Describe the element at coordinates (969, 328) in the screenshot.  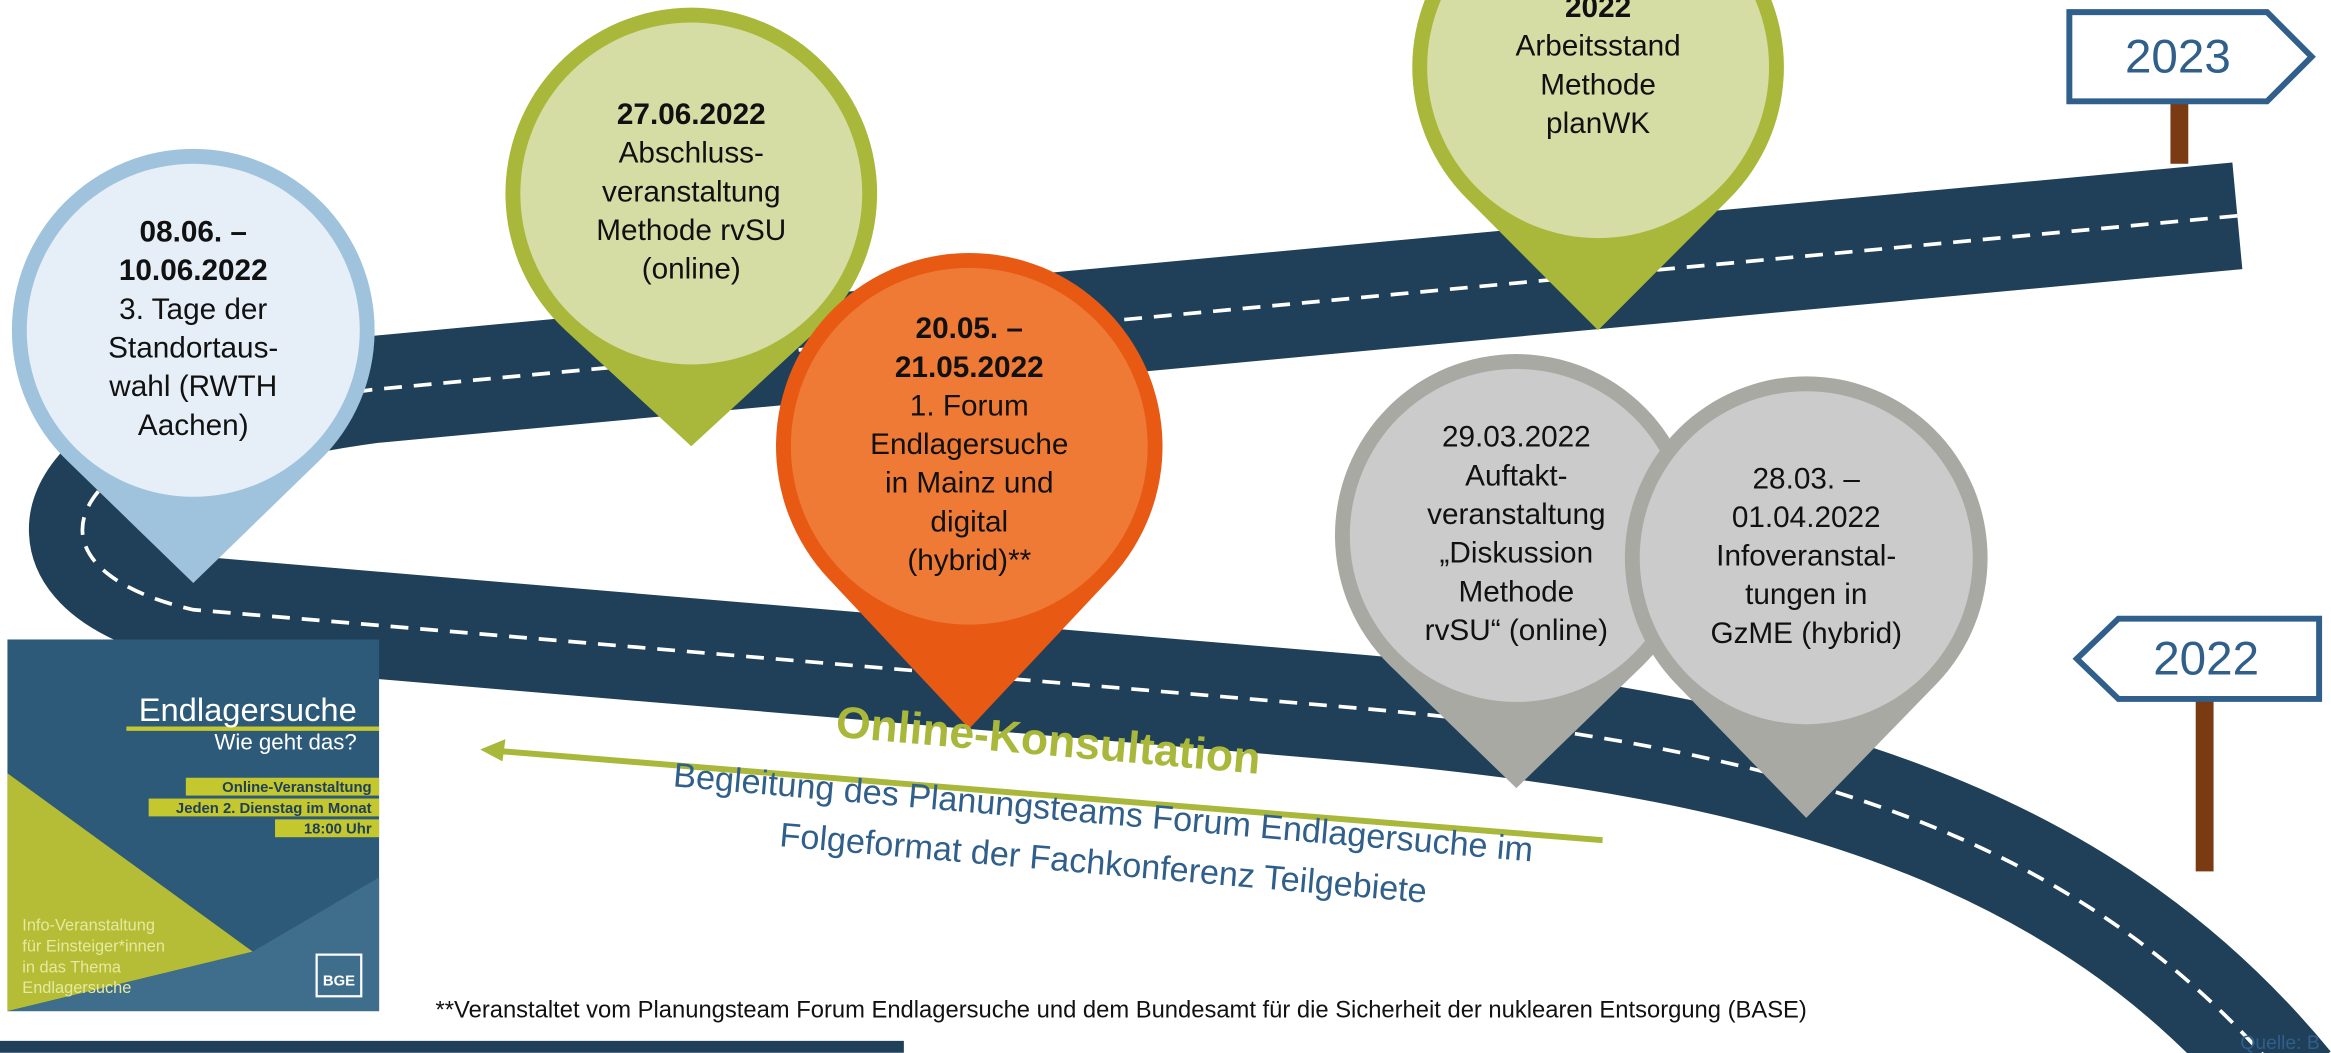
I see `pin-date: 20.05. –` at that location.